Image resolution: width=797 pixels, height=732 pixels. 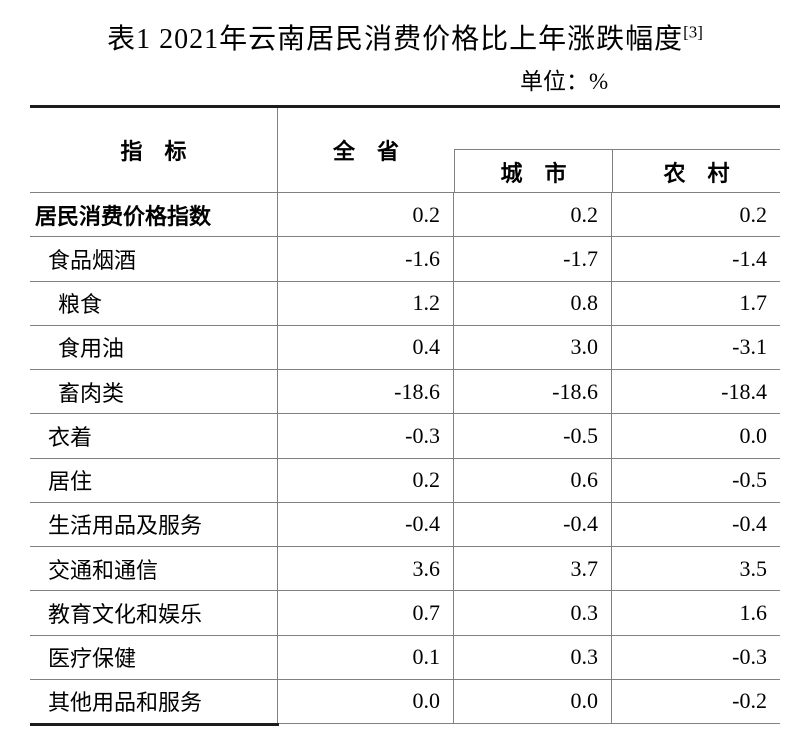 What do you see at coordinates (154, 259) in the screenshot?
I see `row-label: 食品烟酒` at bounding box center [154, 259].